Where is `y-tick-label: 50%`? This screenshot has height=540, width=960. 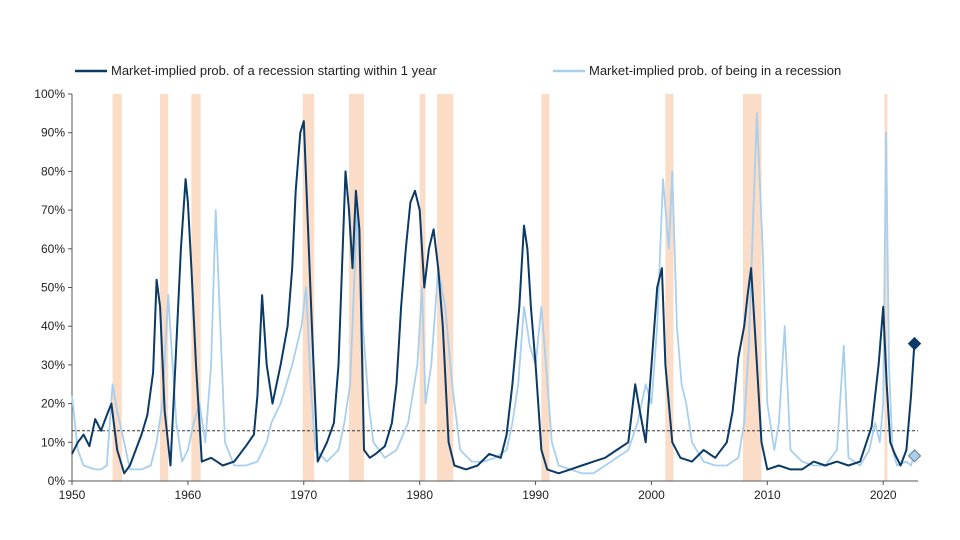 y-tick-label: 50% is located at coordinates (53, 288).